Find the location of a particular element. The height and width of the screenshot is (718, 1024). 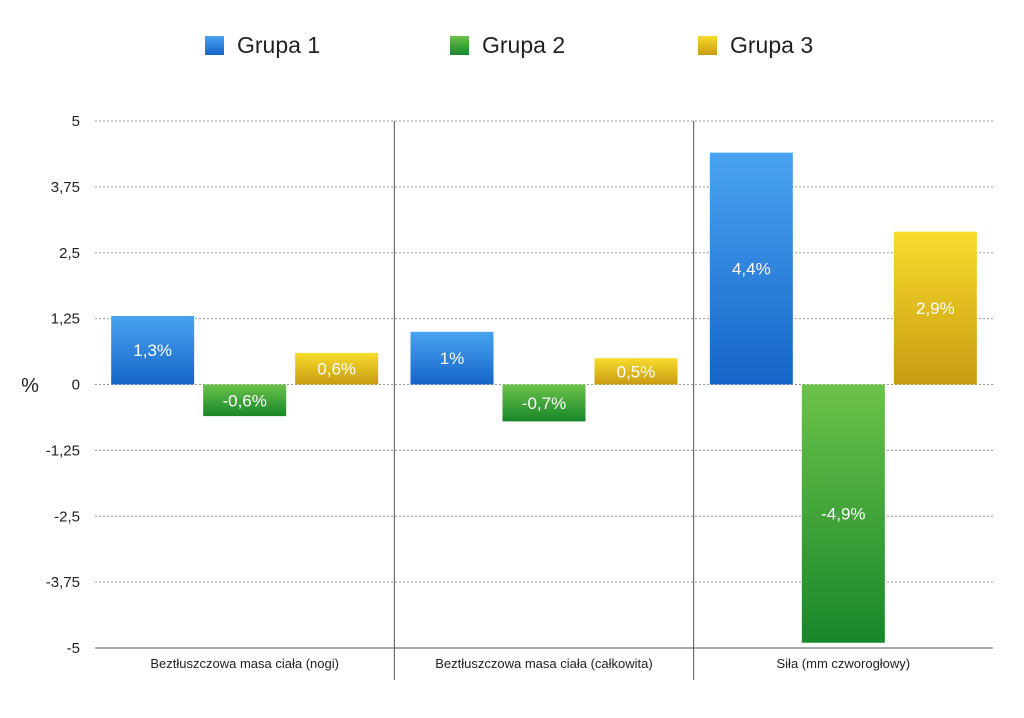

bar-value-label: -0,7% is located at coordinates (544, 403).